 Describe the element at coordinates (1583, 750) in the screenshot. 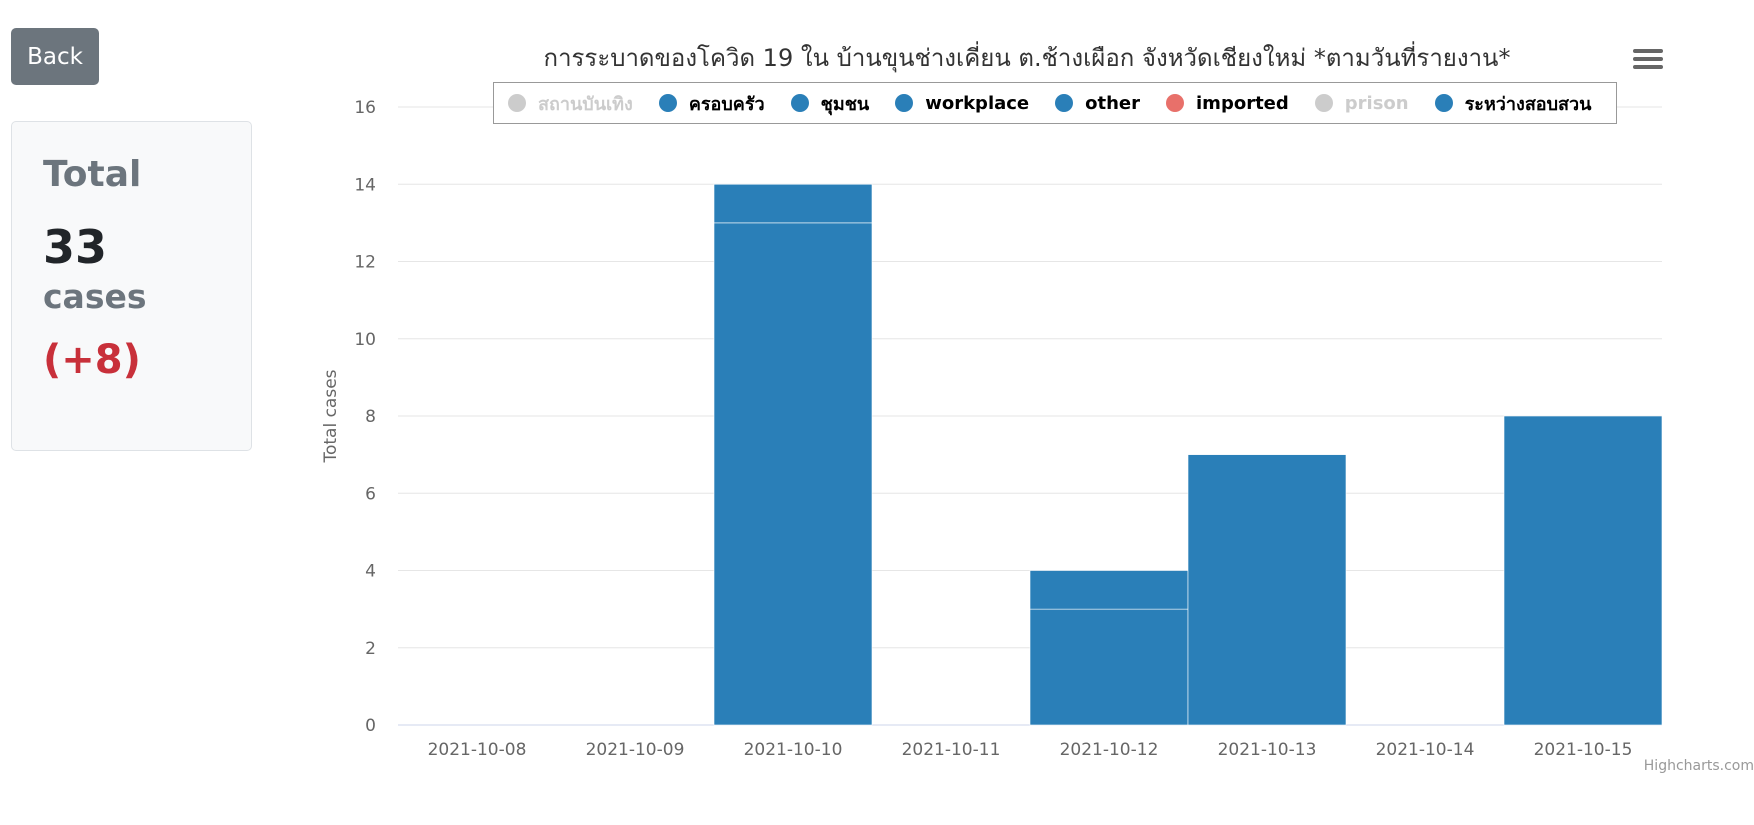

I see `x-tick-label: 2021-10-15` at that location.